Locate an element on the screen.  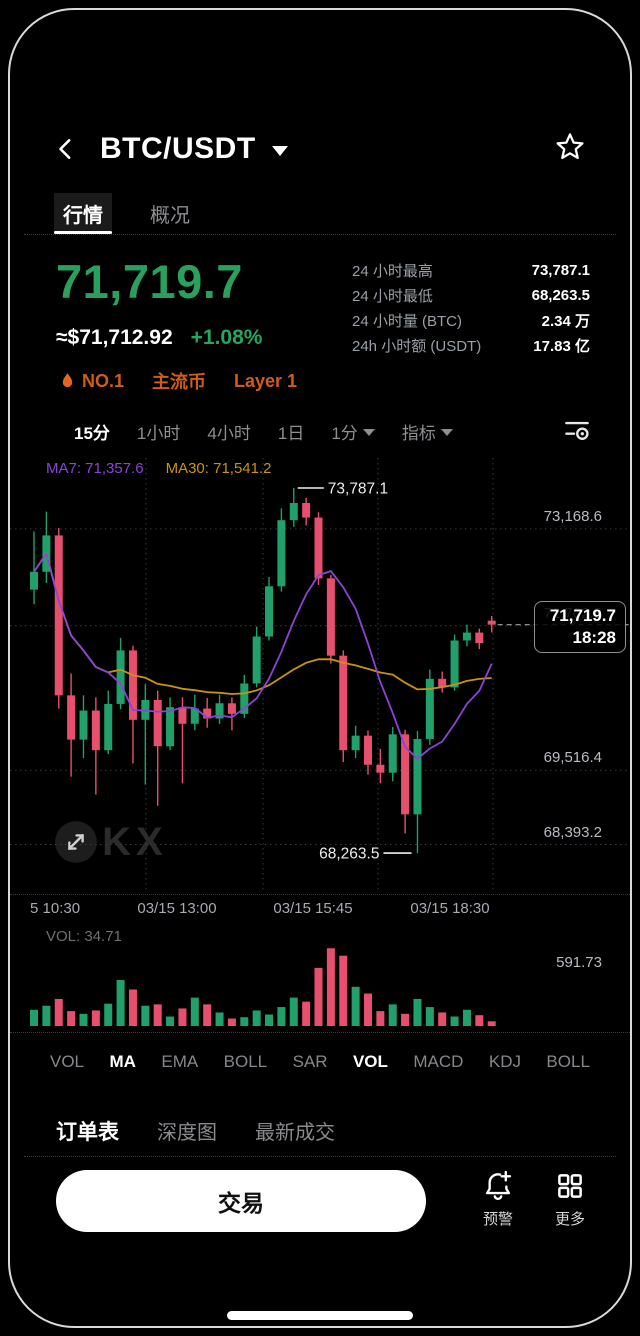
x-axis-labels: 5 10:30 03/15 13:00 03/15 15:45 03/15 18:30 is located at coordinates (320, 907).